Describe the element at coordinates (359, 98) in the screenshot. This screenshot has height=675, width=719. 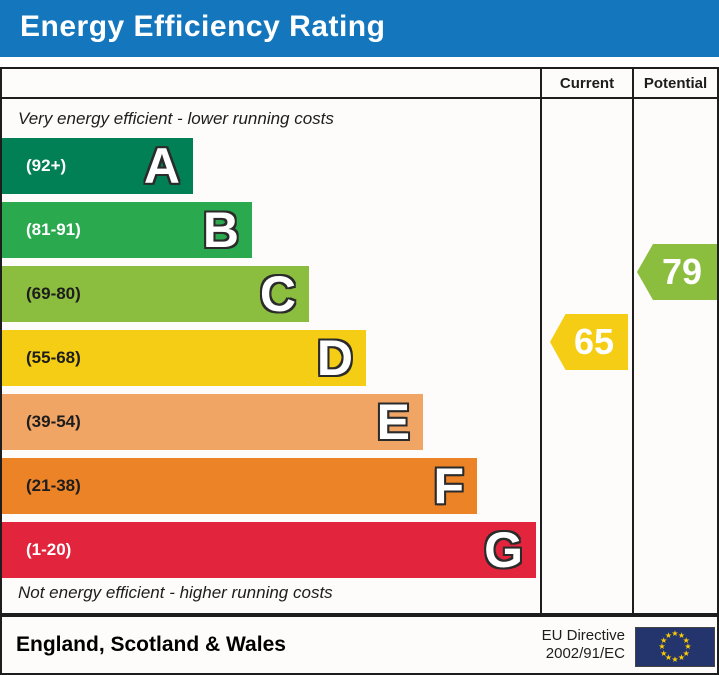
I see `header-rule` at that location.